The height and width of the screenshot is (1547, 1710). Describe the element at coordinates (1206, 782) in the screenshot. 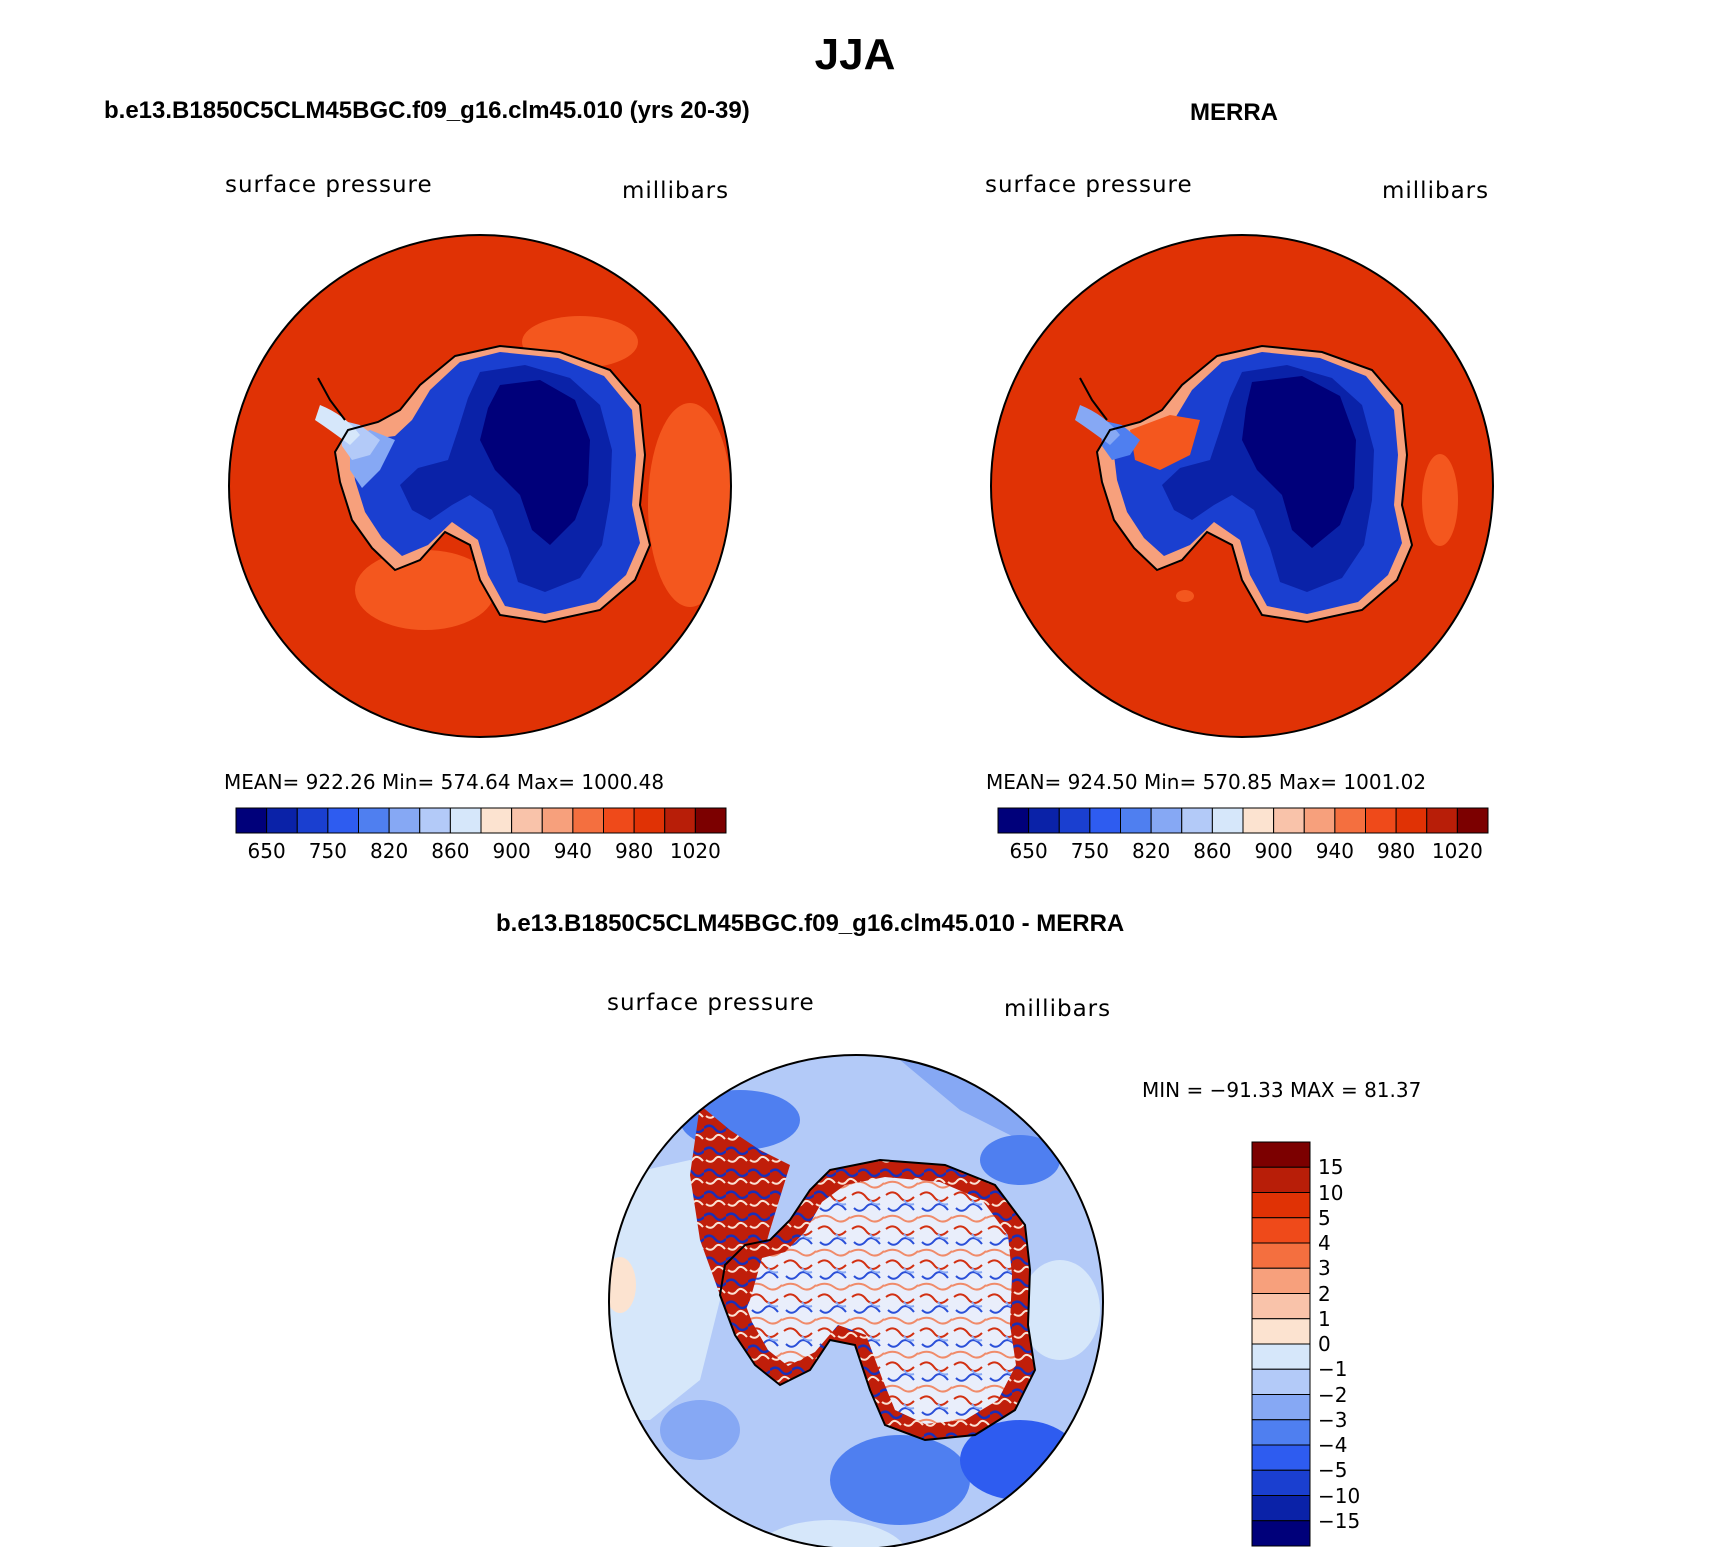

I see `panel-2-stats: MEAN= 924.50 Min= 570.85 Max= 1001.02` at that location.